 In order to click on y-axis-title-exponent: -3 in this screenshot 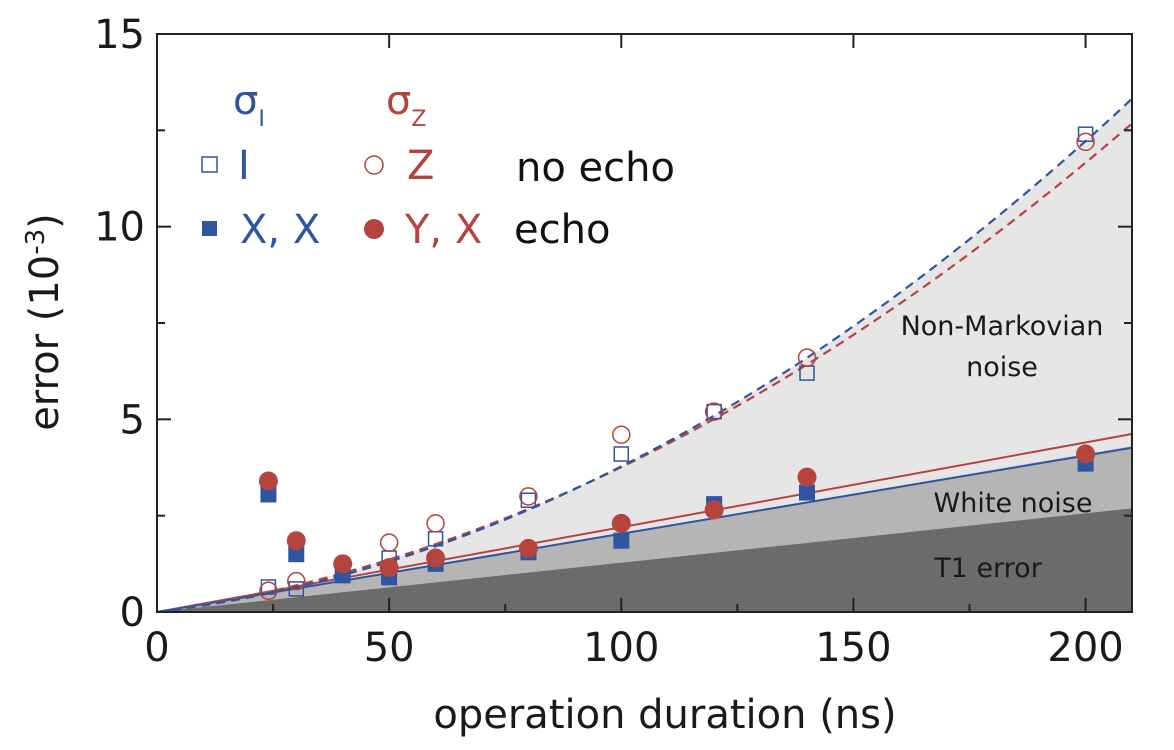, I will do `click(36, 242)`.